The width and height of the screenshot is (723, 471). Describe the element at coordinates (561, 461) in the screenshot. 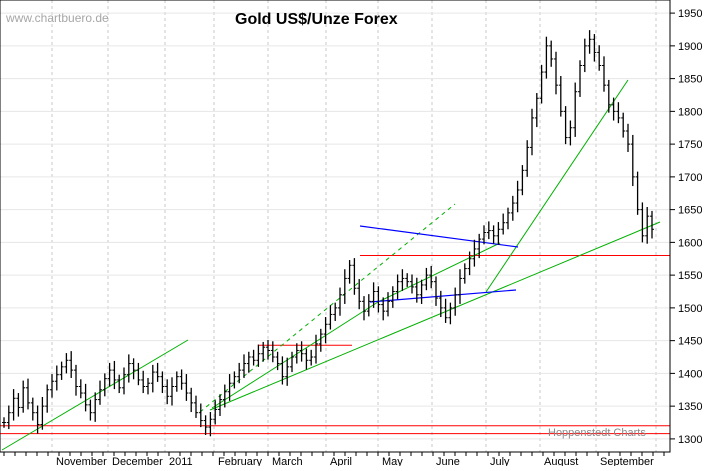

I see `x-tick-label: August` at that location.